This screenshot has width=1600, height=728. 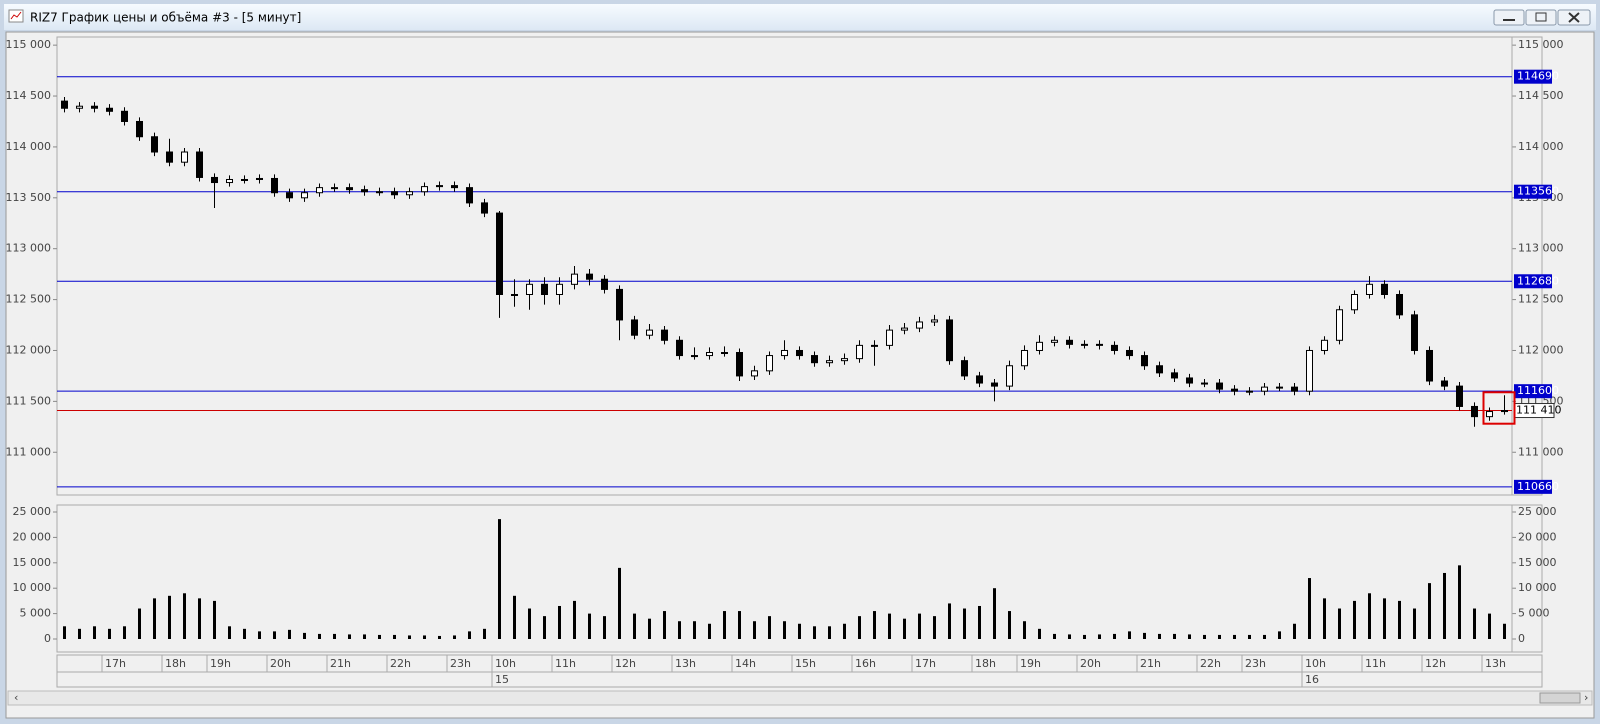 I want to click on scrollbar, so click(x=800, y=698).